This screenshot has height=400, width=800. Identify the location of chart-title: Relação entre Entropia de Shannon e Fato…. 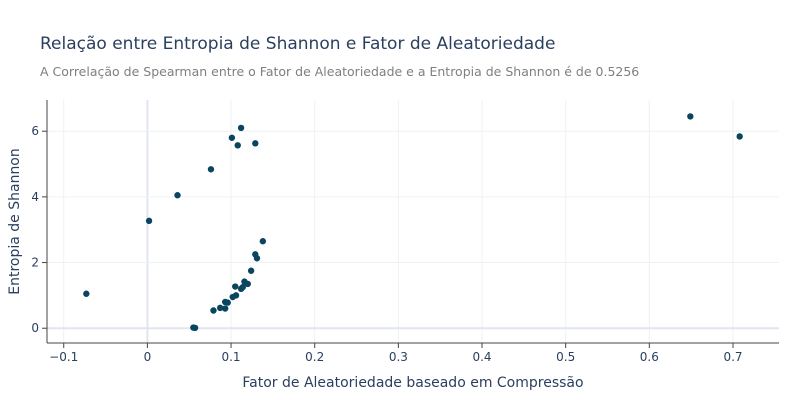
(298, 44).